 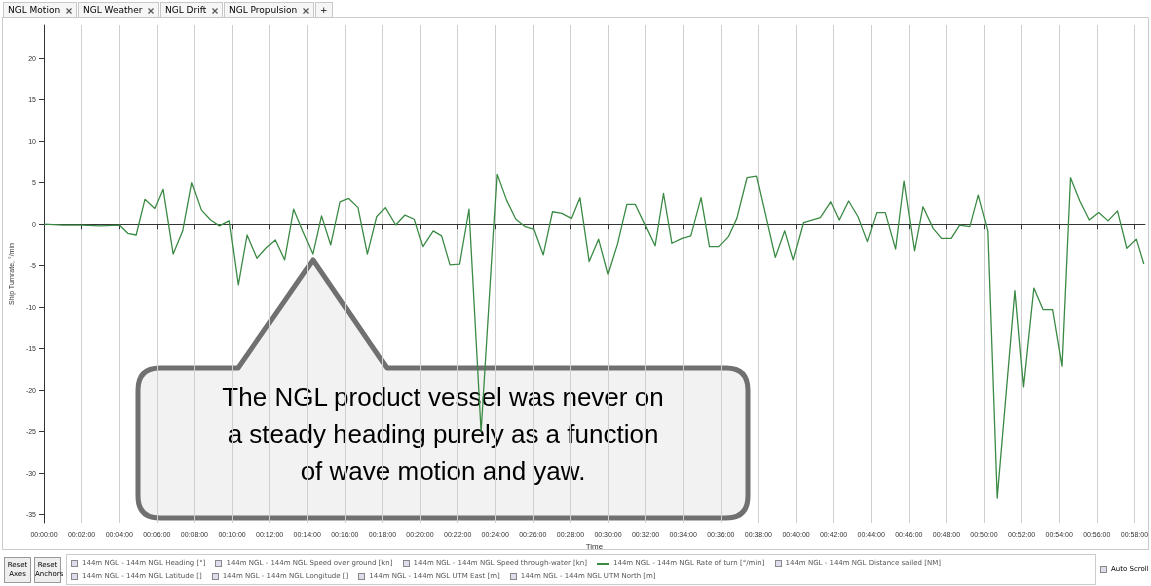 What do you see at coordinates (34, 10) in the screenshot?
I see `text: NGL Motion` at bounding box center [34, 10].